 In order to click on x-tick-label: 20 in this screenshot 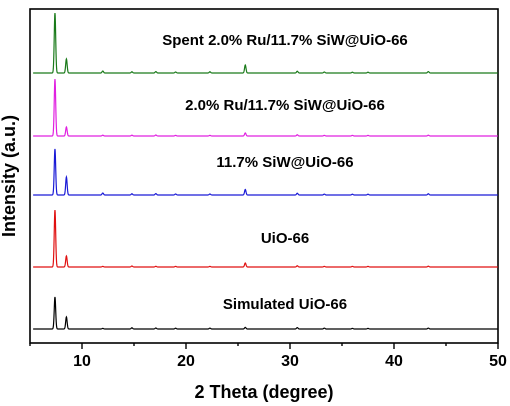, I will do `click(186, 361)`.